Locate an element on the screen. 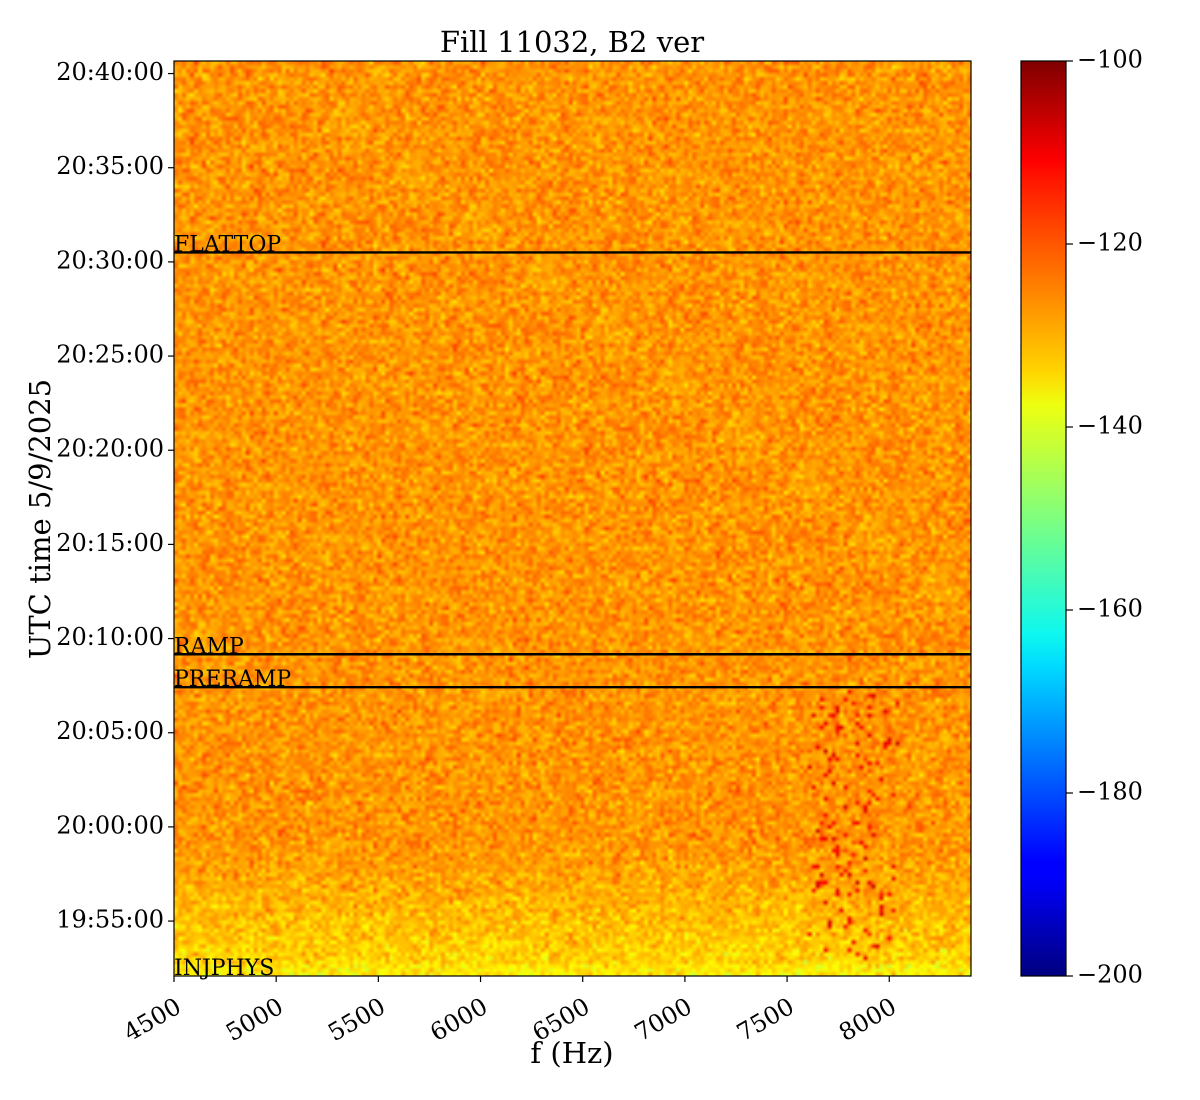  x-tick-label: 4500 is located at coordinates (152, 1019).